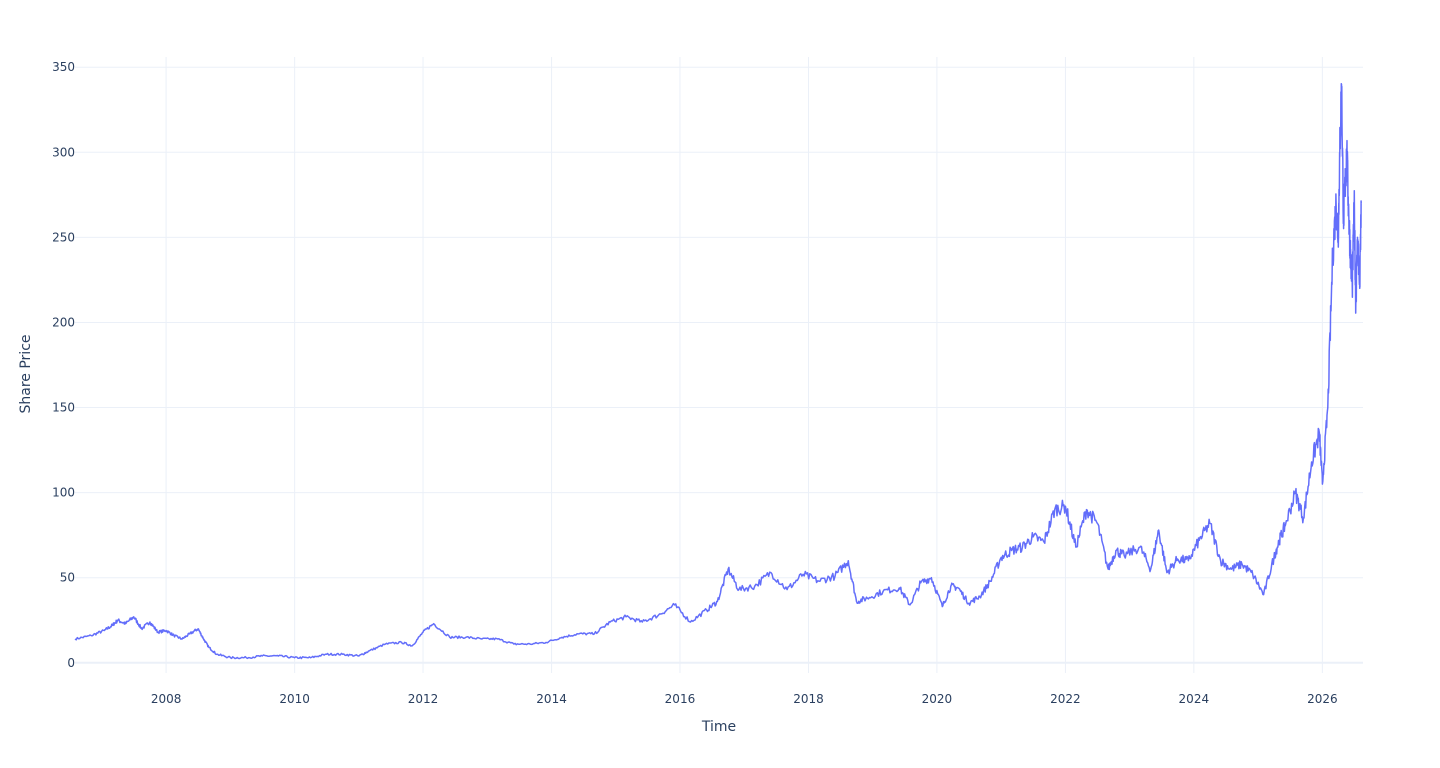 The width and height of the screenshot is (1440, 768). What do you see at coordinates (63, 67) in the screenshot?
I see `y-tick-label: 350` at bounding box center [63, 67].